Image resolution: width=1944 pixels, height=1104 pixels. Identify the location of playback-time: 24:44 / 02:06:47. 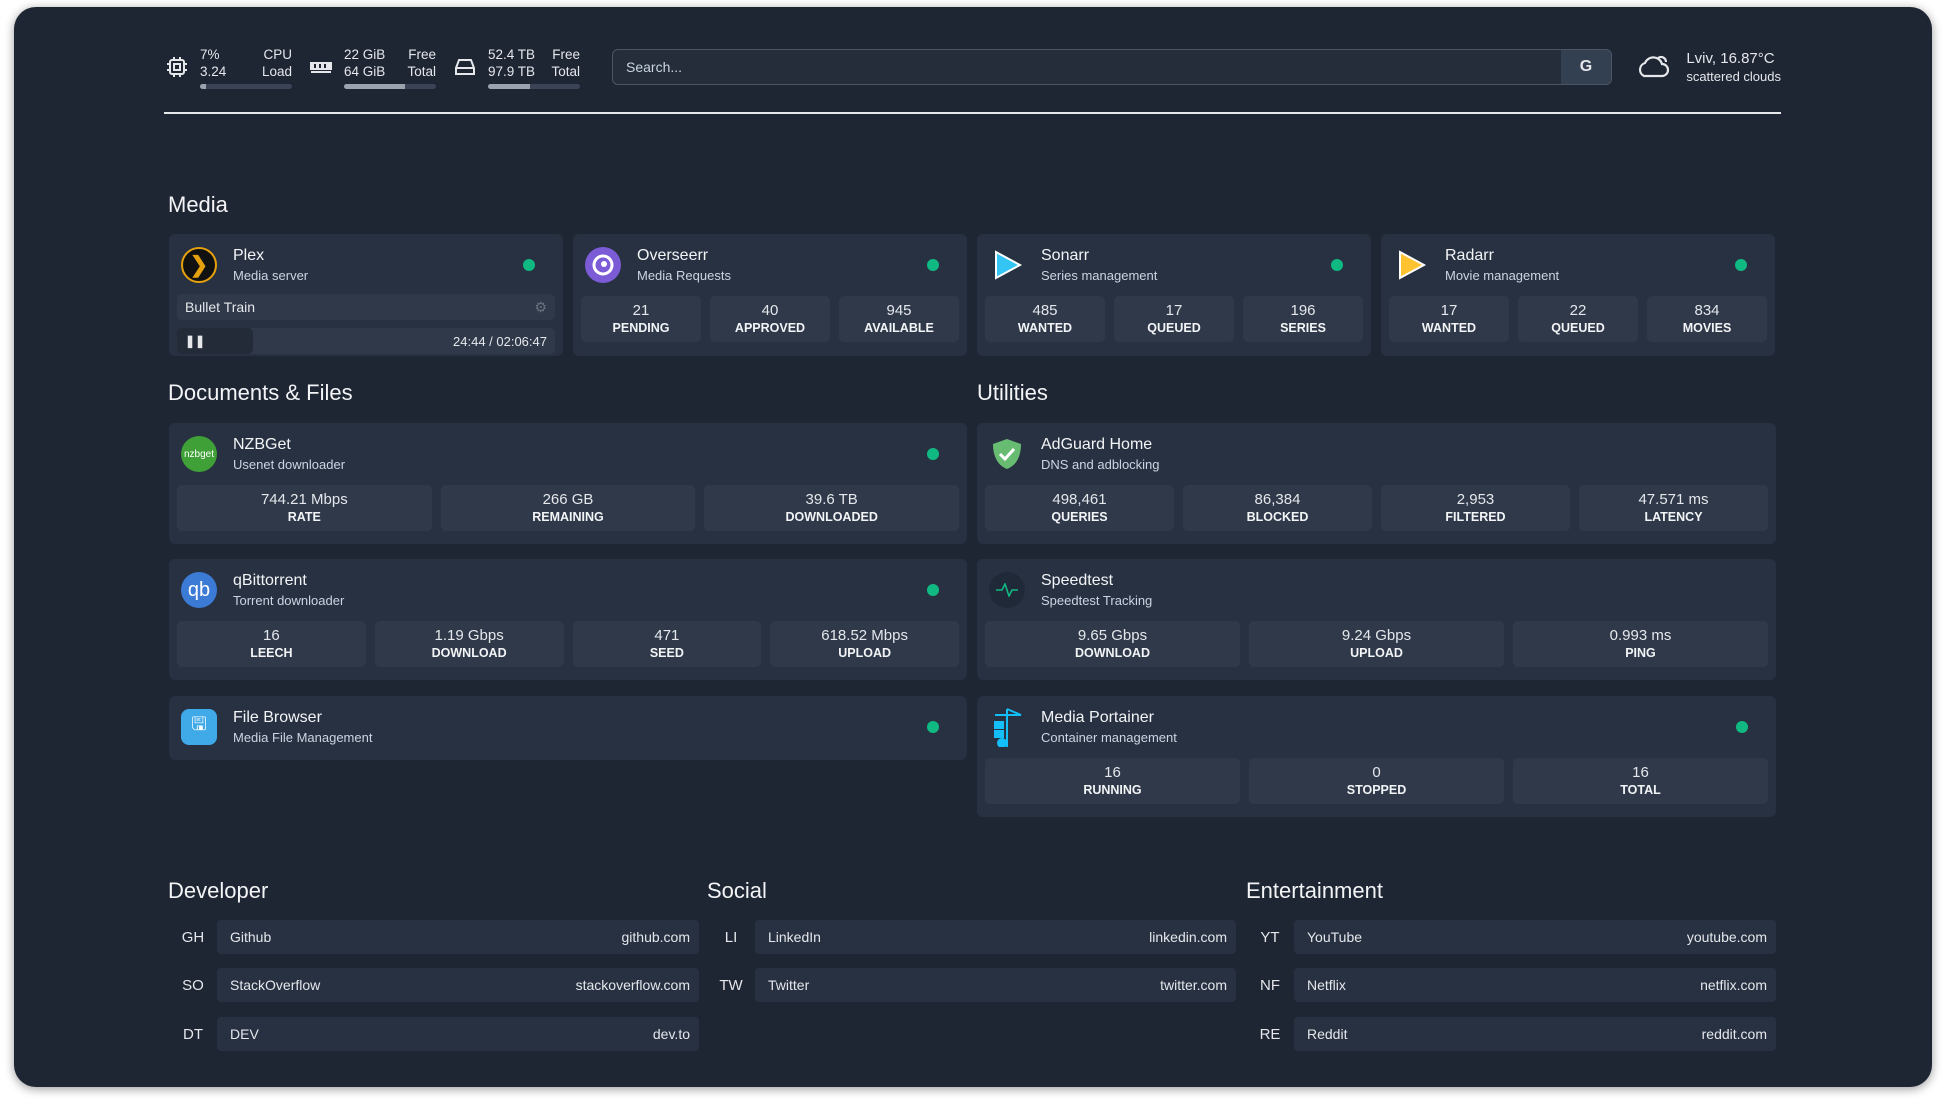
(500, 341).